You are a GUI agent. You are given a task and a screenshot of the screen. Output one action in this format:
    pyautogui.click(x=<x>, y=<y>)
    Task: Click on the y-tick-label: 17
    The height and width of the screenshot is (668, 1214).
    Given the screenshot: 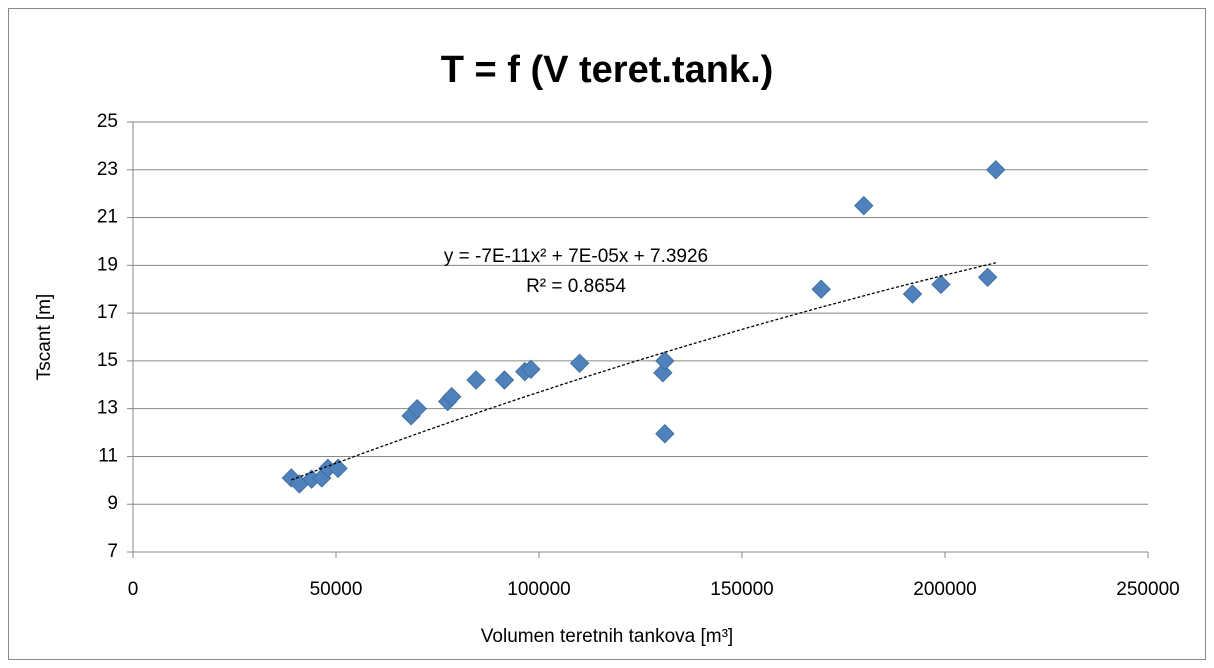 What is the action you would take?
    pyautogui.click(x=107, y=312)
    